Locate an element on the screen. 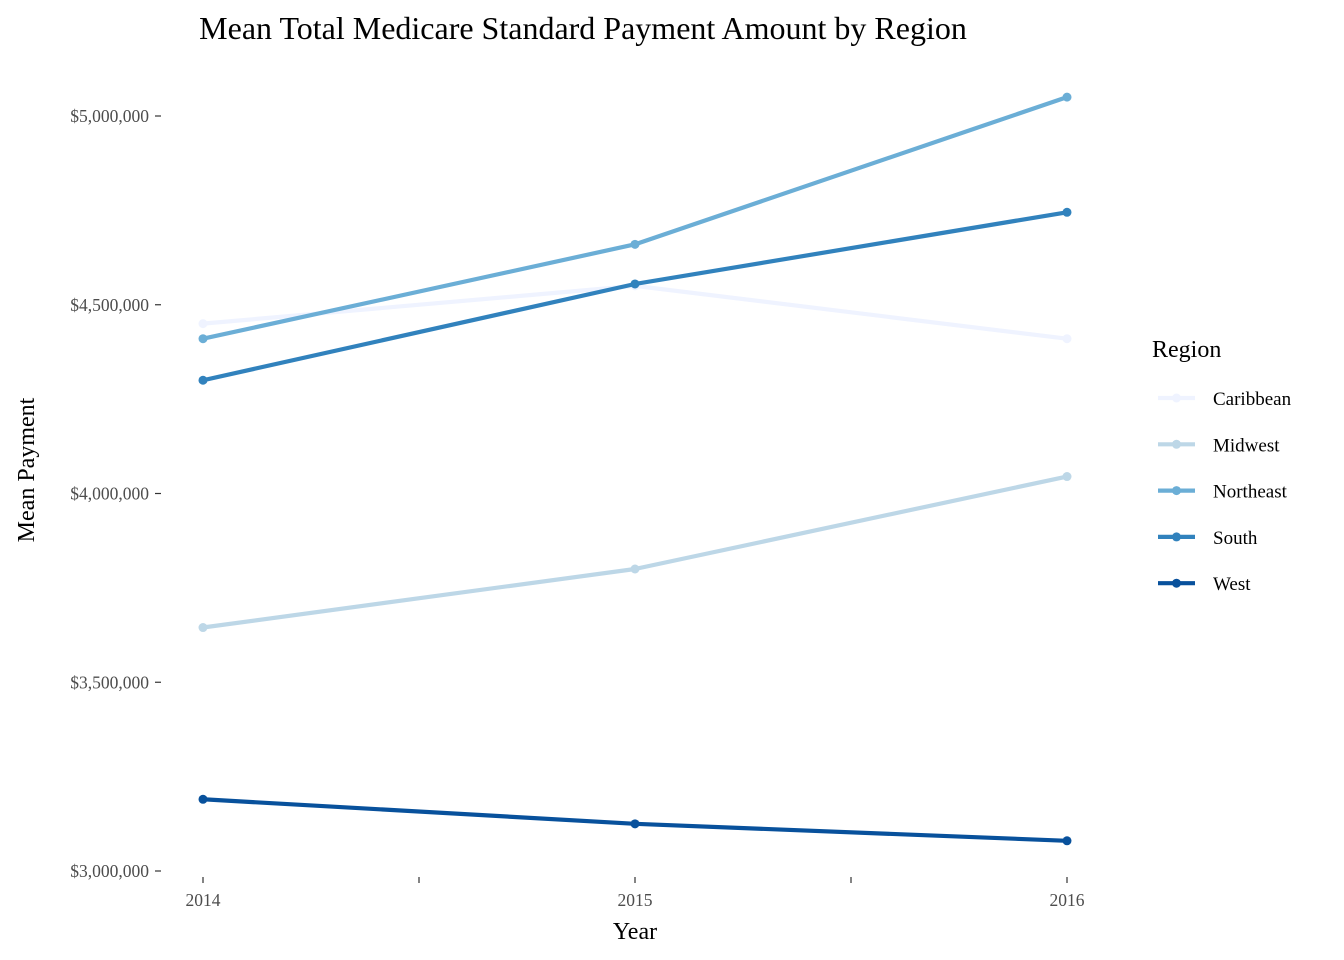 Image resolution: width=1344 pixels, height=960 pixels. y-tick-label: $3,500,000 is located at coordinates (109, 682).